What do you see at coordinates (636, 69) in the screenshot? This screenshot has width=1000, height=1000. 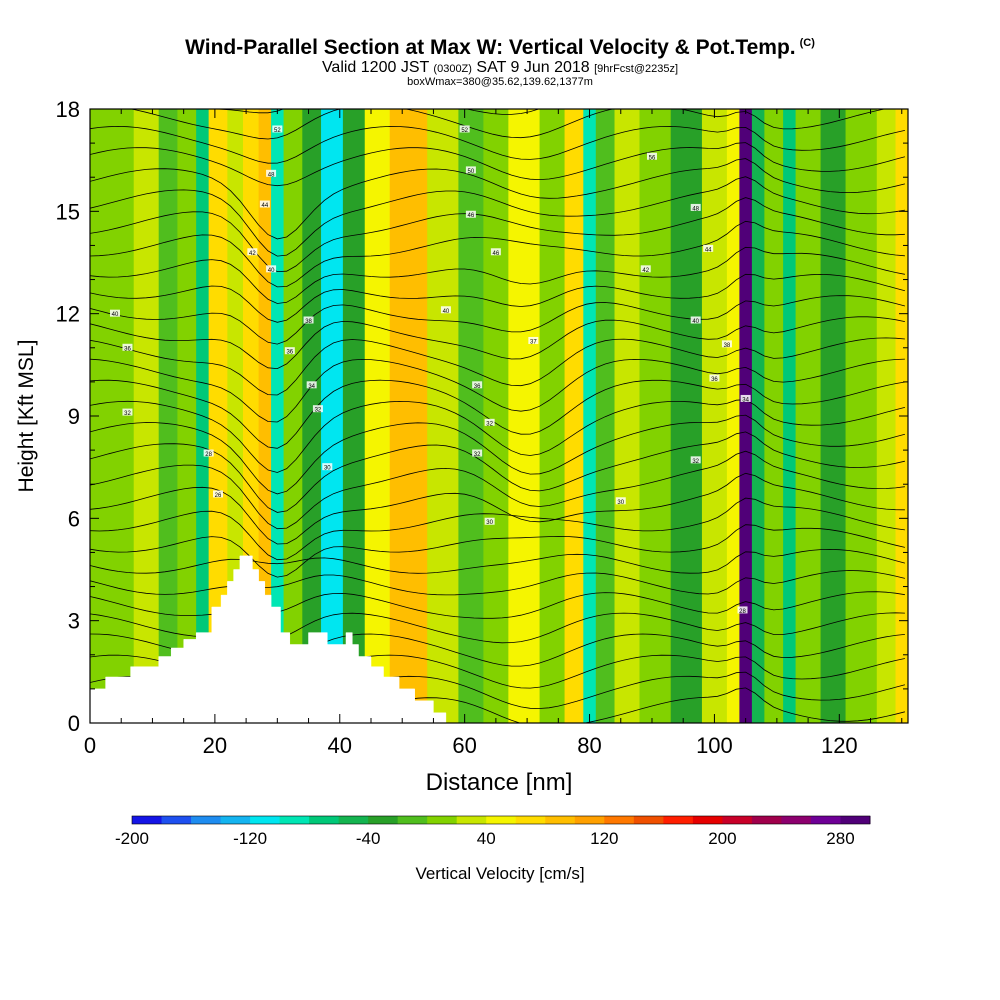 I see `forecast-info: [9hrFcst@2235z]` at bounding box center [636, 69].